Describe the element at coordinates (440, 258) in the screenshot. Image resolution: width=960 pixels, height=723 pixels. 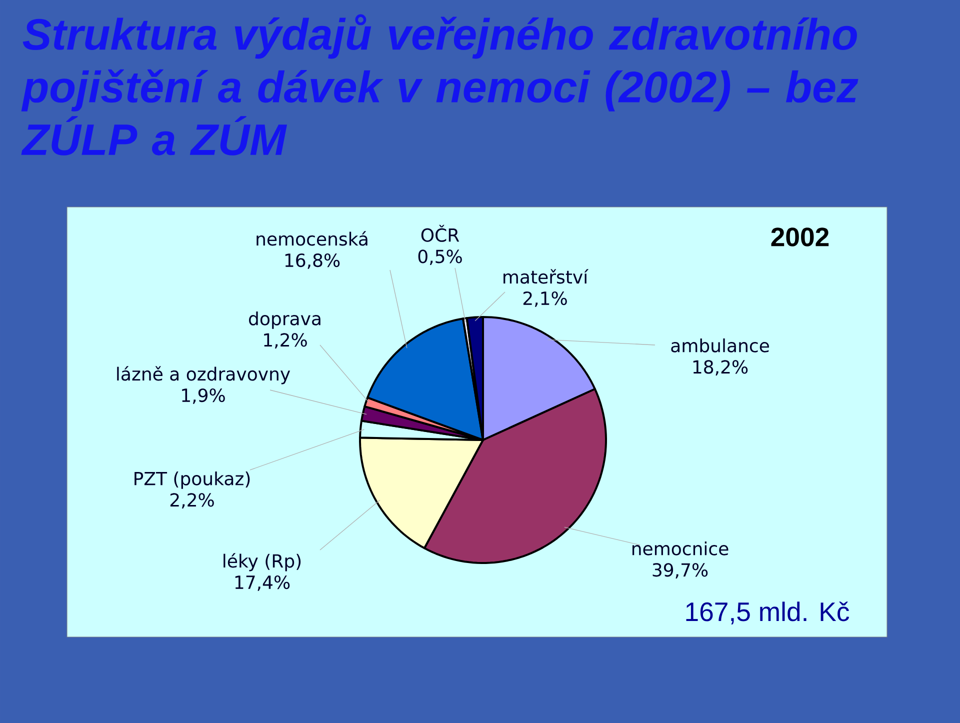
I see `data-label: 0,5%` at that location.